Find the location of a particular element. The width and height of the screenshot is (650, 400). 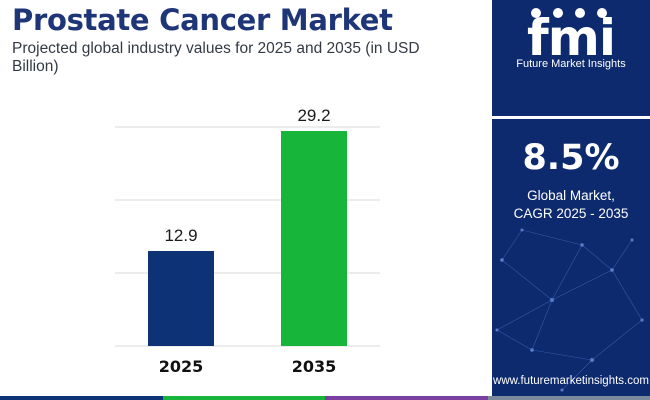

cagr-label: Global Market, CAGR 2025 - 2035 is located at coordinates (571, 205).